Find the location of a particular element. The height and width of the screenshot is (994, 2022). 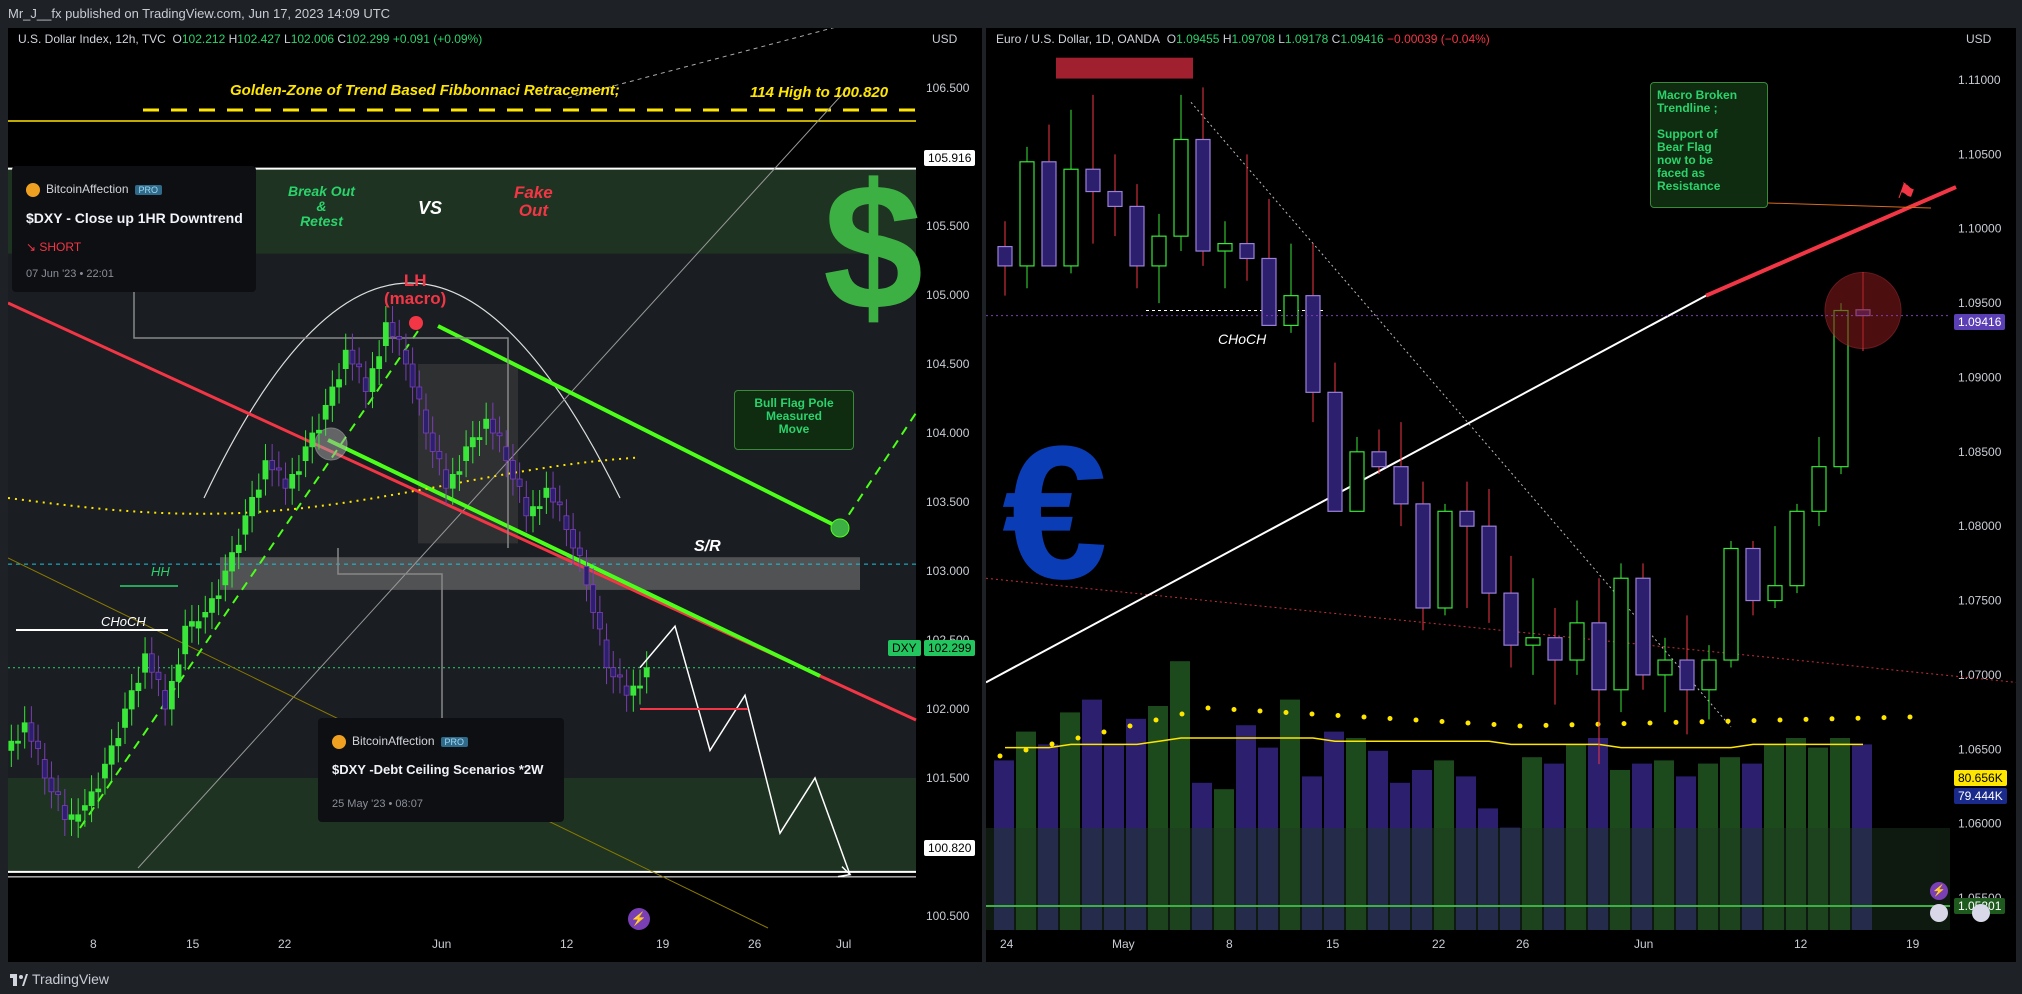

card1-title: $DXY - Close up 1HR Downtrend is located at coordinates (134, 218).